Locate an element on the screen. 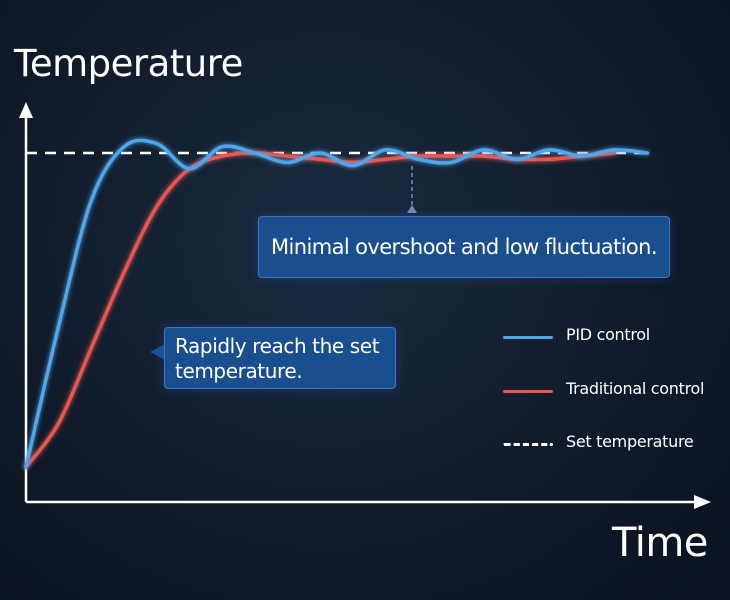  annotation-overshoot: Minimal overshoot and low fluctuation. is located at coordinates (464, 247).